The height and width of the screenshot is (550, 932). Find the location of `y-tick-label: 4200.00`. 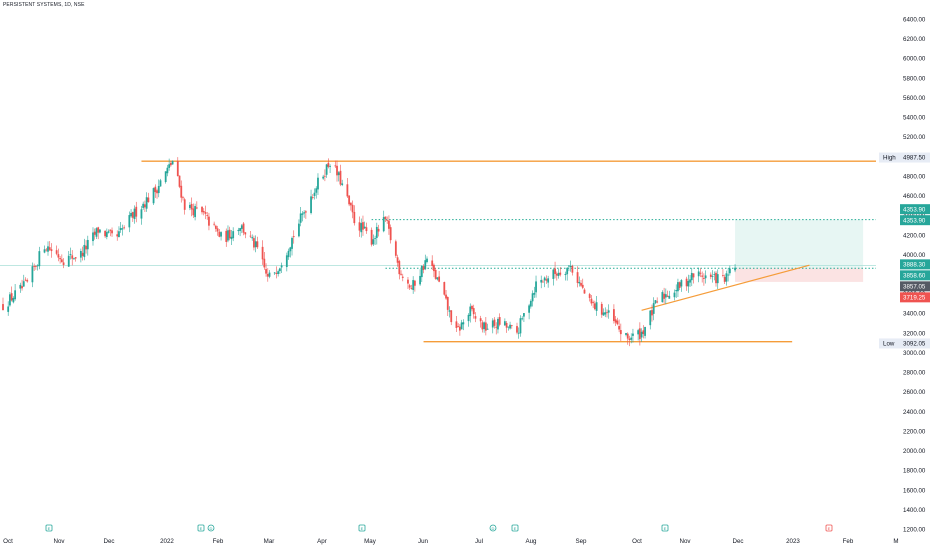

y-tick-label: 4200.00 is located at coordinates (914, 235).